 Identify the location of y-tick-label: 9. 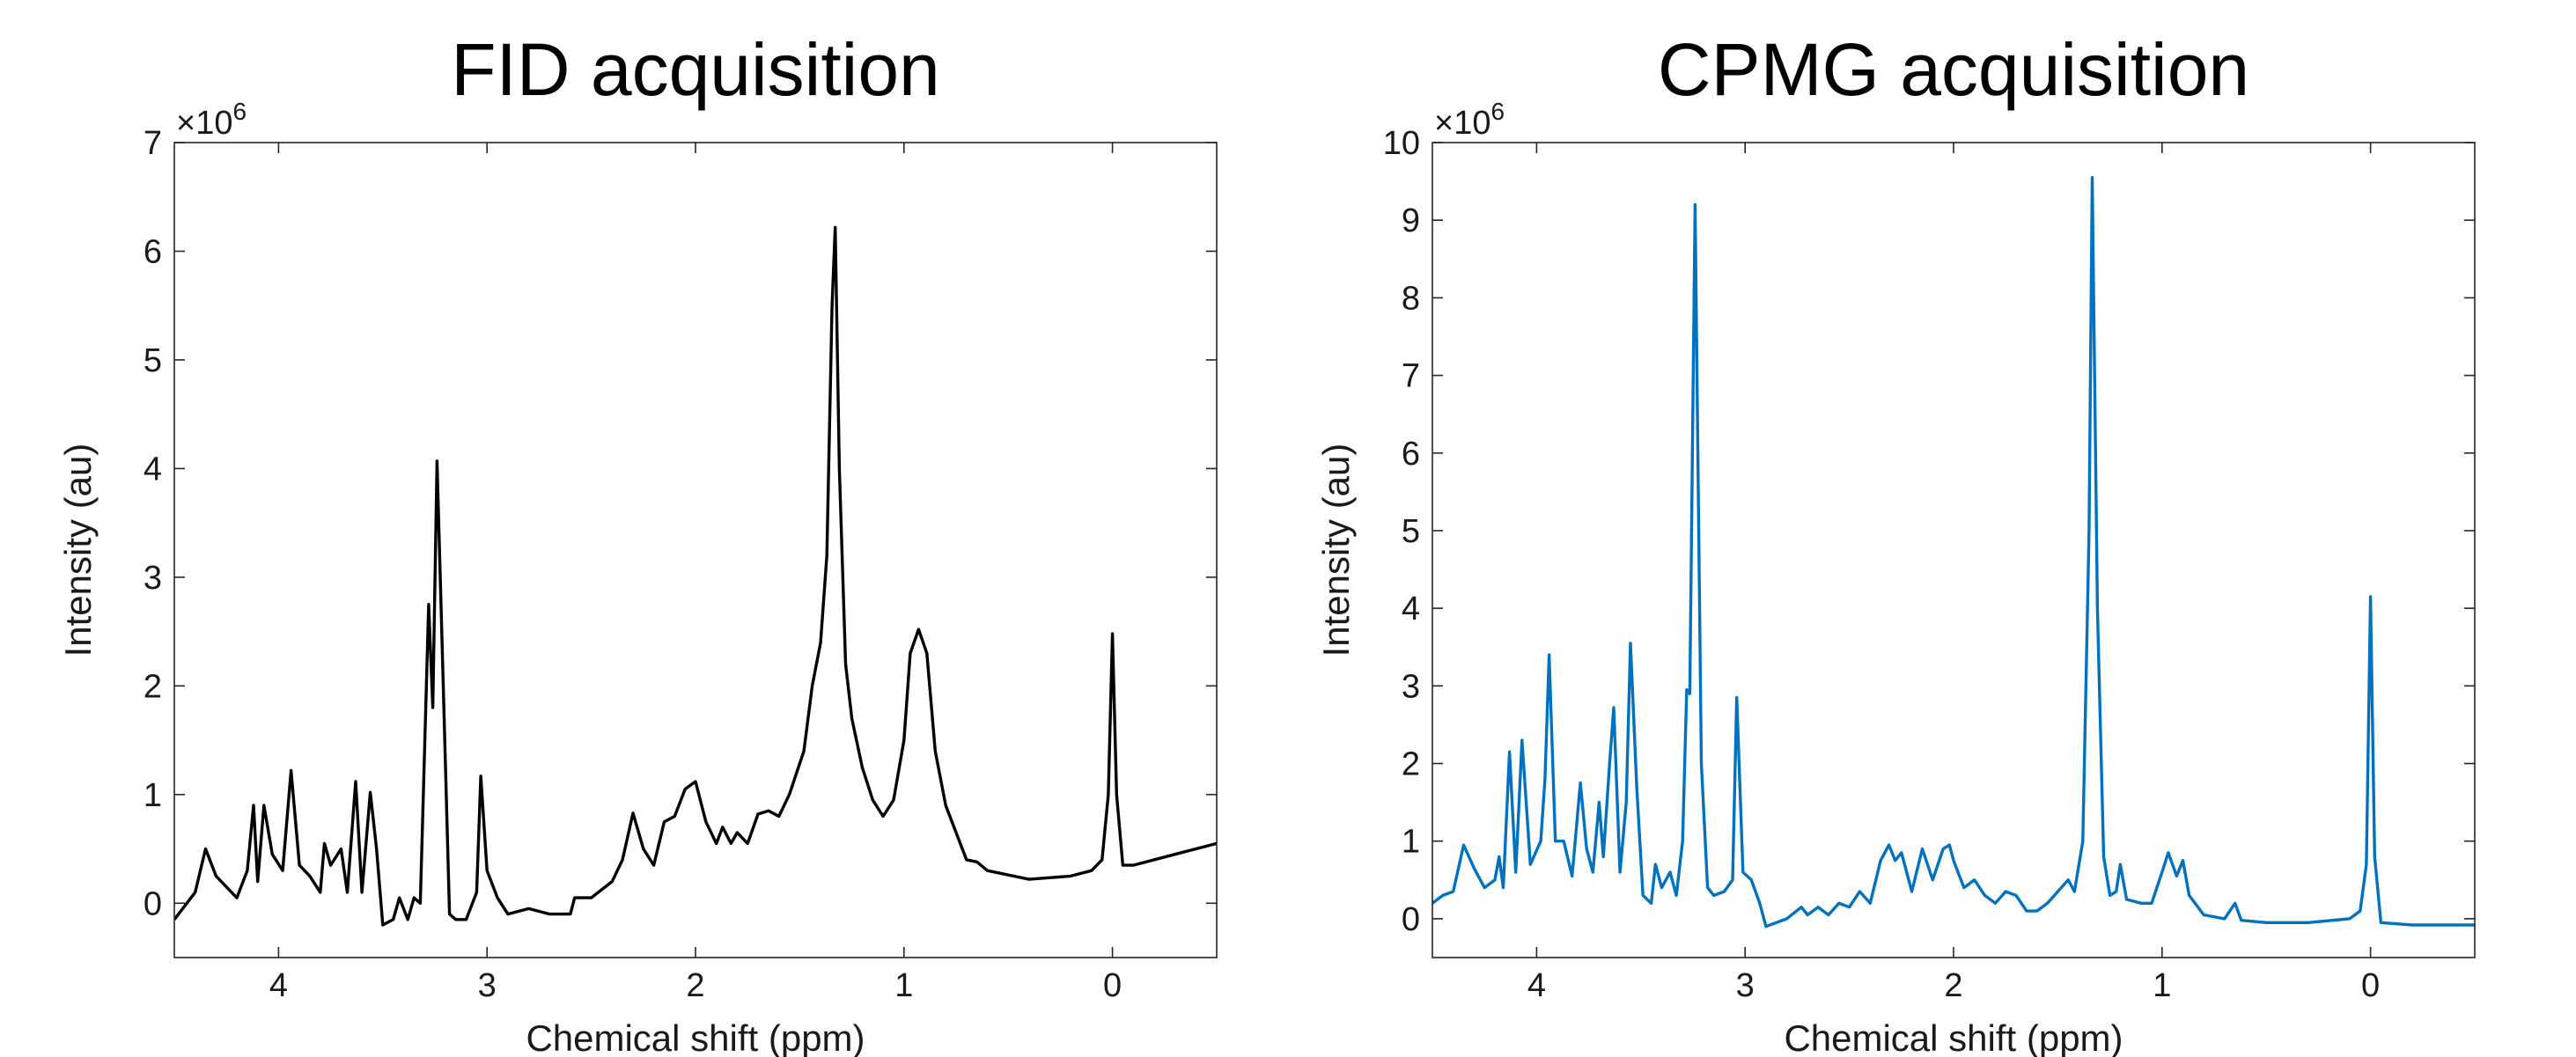
(1411, 220).